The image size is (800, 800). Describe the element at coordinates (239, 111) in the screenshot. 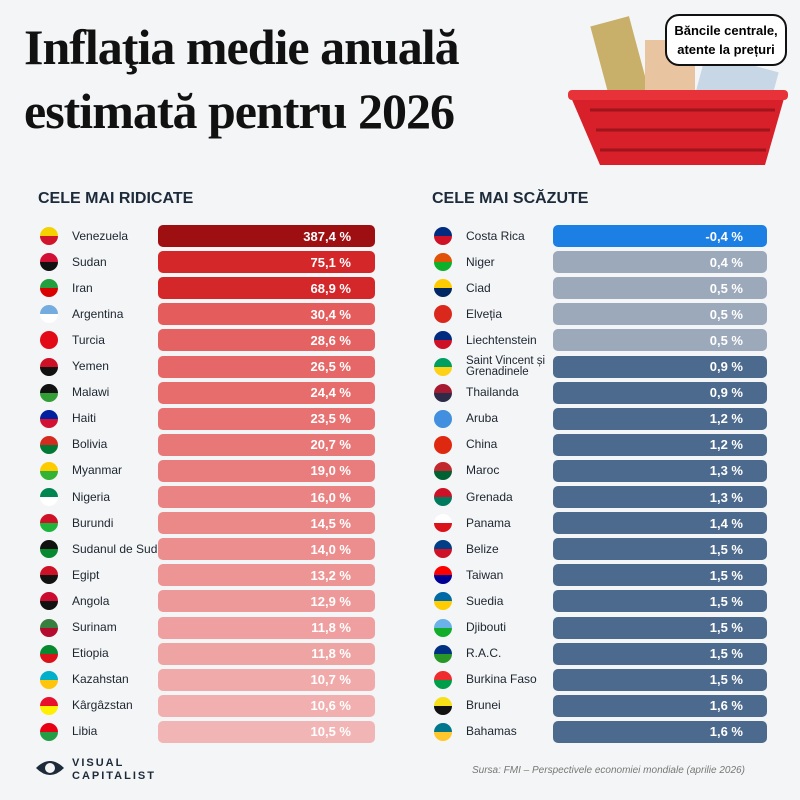

I see `title: estimată pentru 2026` at that location.